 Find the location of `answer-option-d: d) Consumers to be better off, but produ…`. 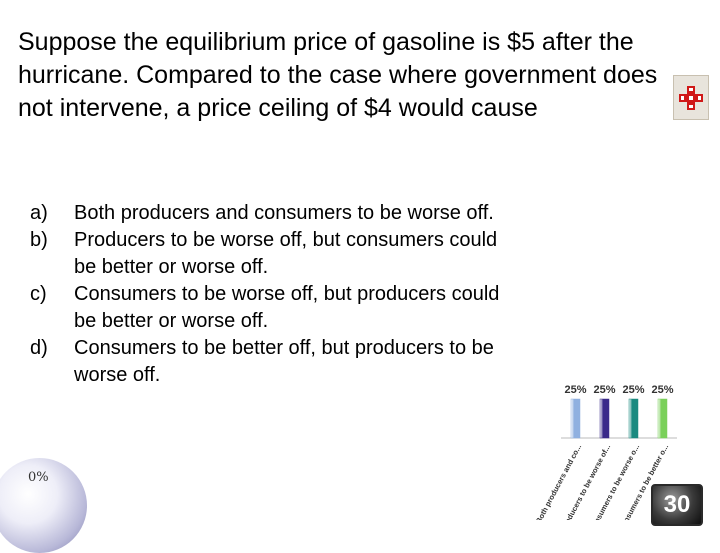

answer-option-d: d) Consumers to be better off, but produ… is located at coordinates (270, 362).